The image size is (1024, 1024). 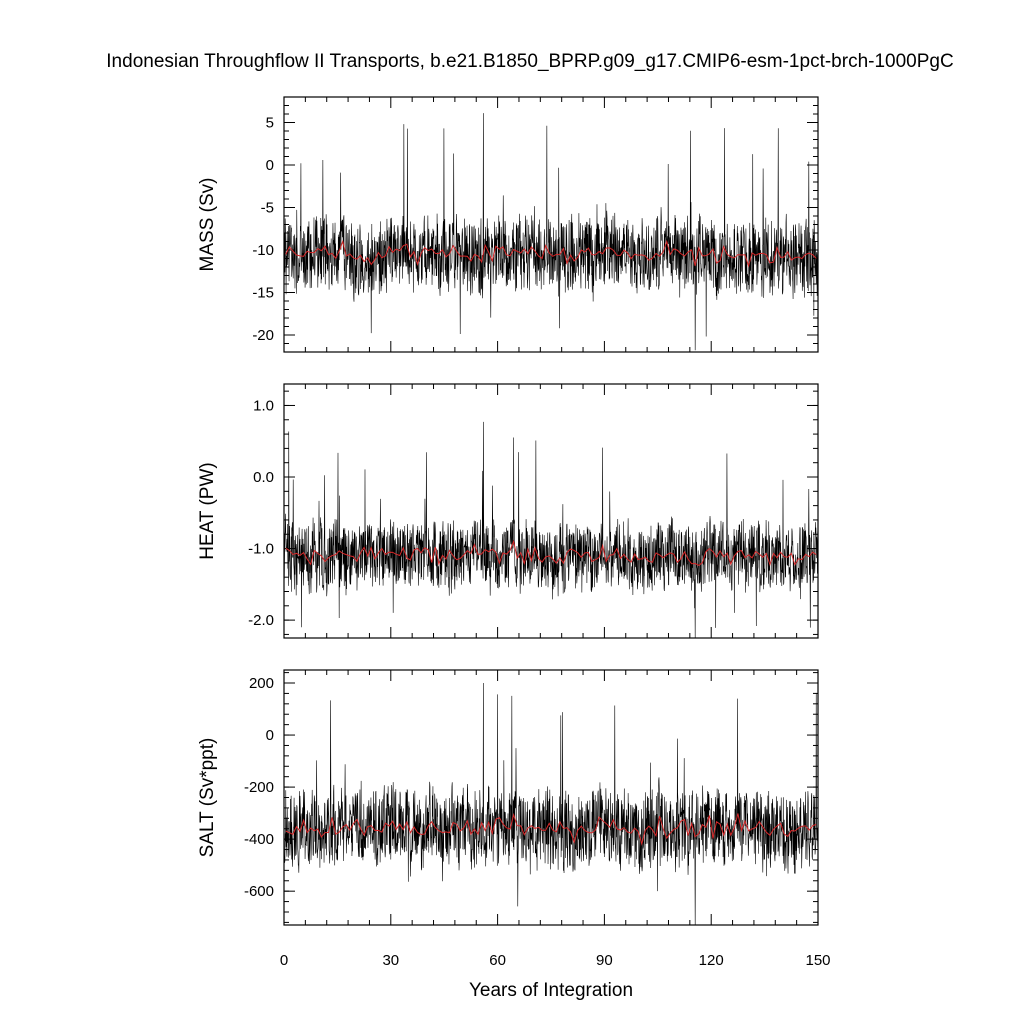 I want to click on y-tick-label: -200, so click(x=259, y=787).